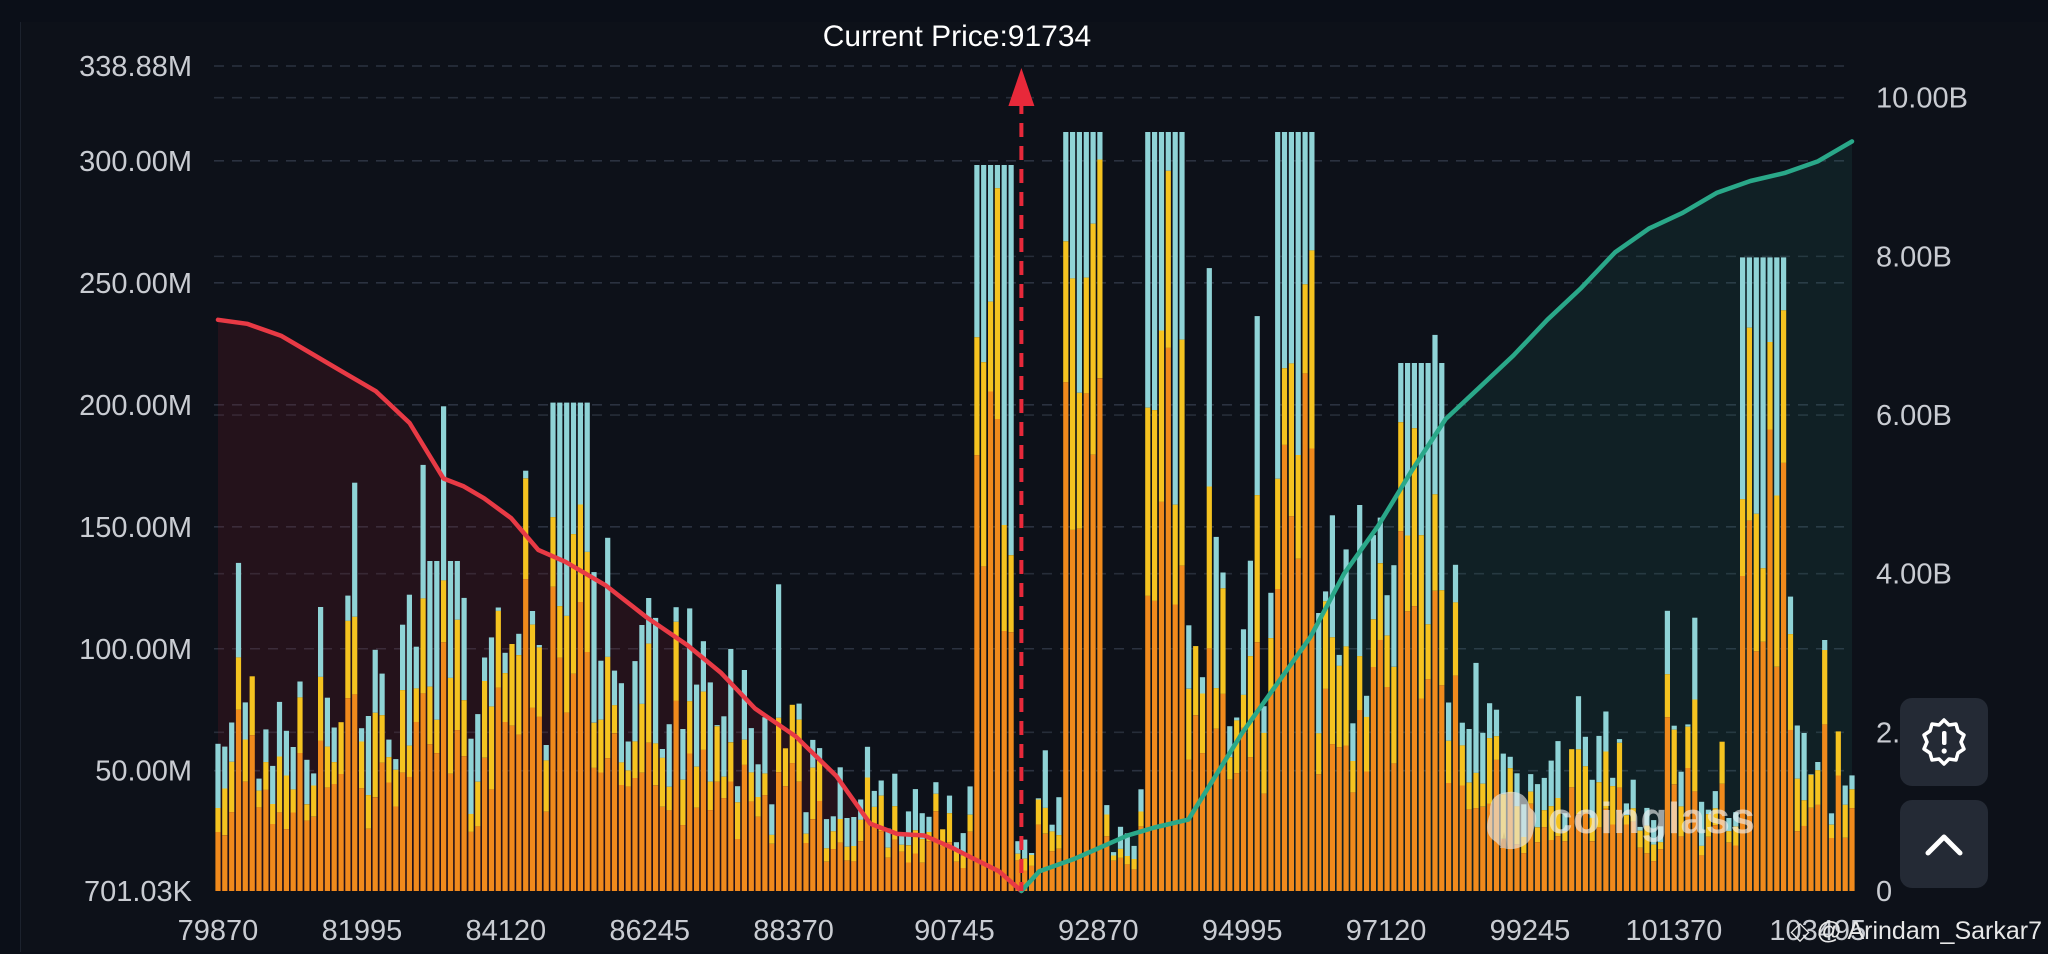 The height and width of the screenshot is (954, 2048). Describe the element at coordinates (1914, 416) in the screenshot. I see `y-right-tick-label: 6.00B` at that location.